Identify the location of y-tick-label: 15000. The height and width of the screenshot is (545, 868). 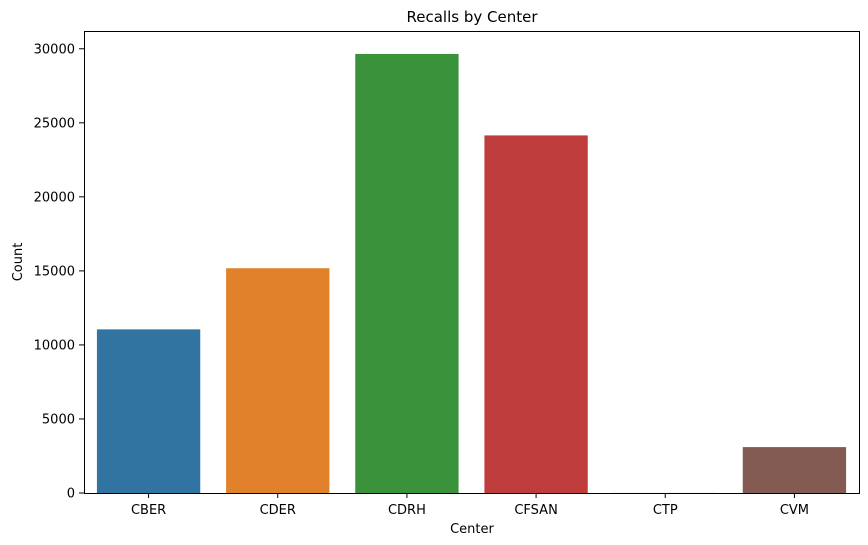
(54, 271).